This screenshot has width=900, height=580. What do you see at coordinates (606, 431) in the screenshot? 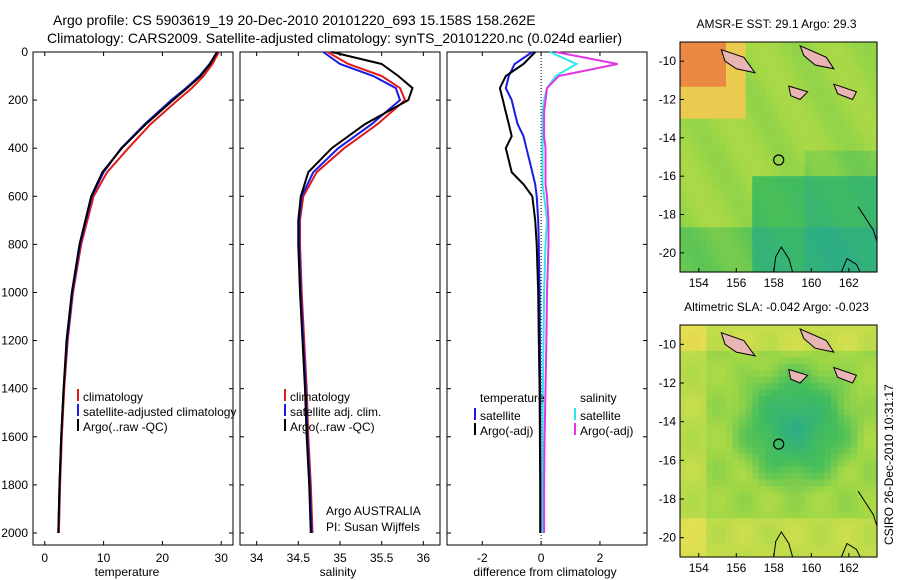
I see `legend-label: Argo(-adj)` at bounding box center [606, 431].